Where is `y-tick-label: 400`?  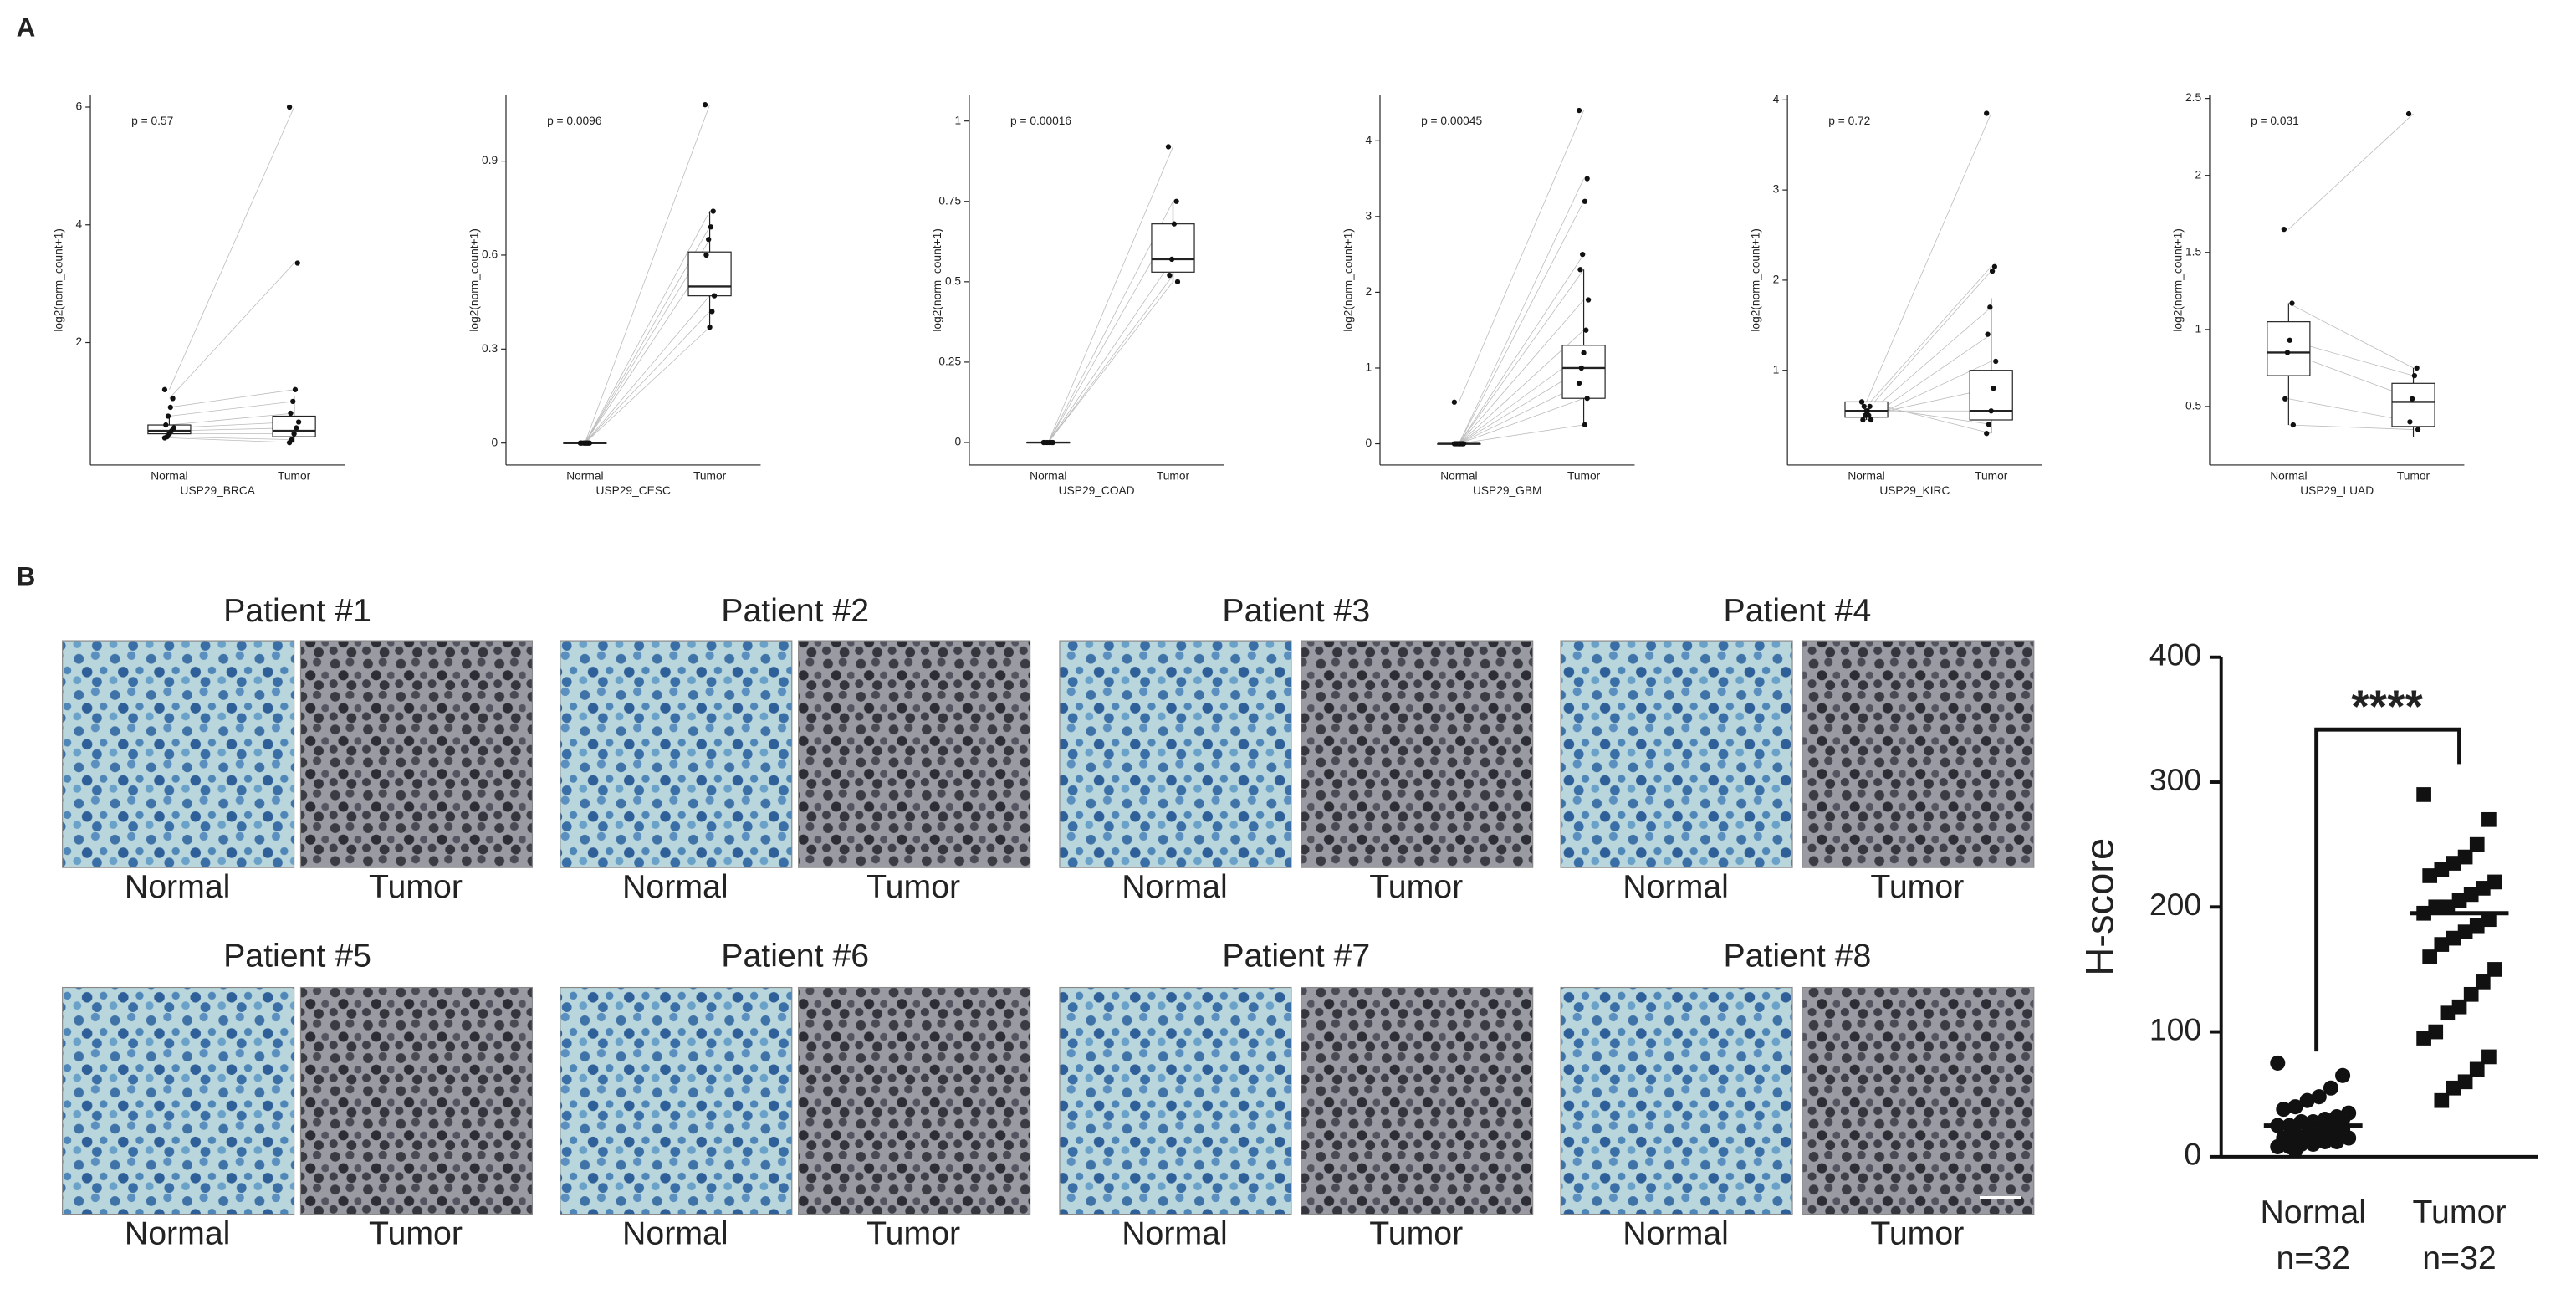
y-tick-label: 400 is located at coordinates (2175, 655).